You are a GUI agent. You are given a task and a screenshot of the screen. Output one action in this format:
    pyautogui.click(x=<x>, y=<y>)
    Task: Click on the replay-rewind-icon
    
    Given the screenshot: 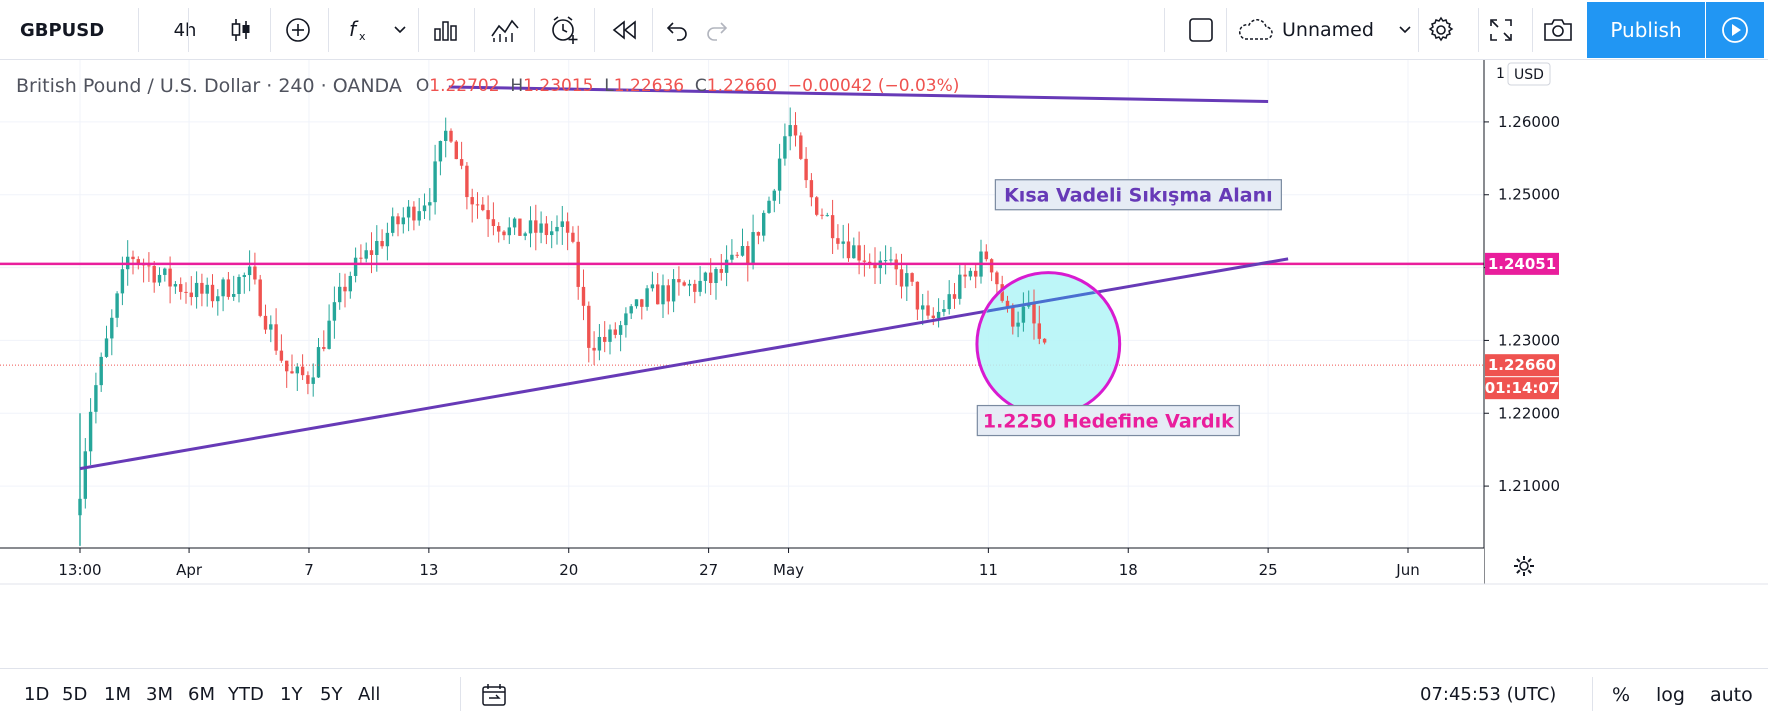 What is the action you would take?
    pyautogui.click(x=624, y=30)
    